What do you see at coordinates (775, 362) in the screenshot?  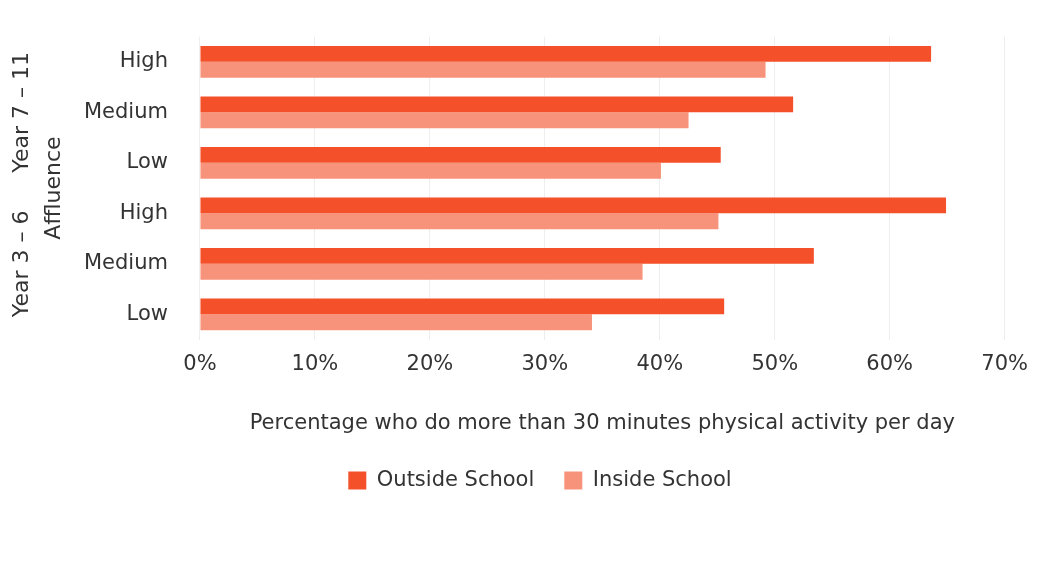 I see `x-tick-label: 50%` at bounding box center [775, 362].